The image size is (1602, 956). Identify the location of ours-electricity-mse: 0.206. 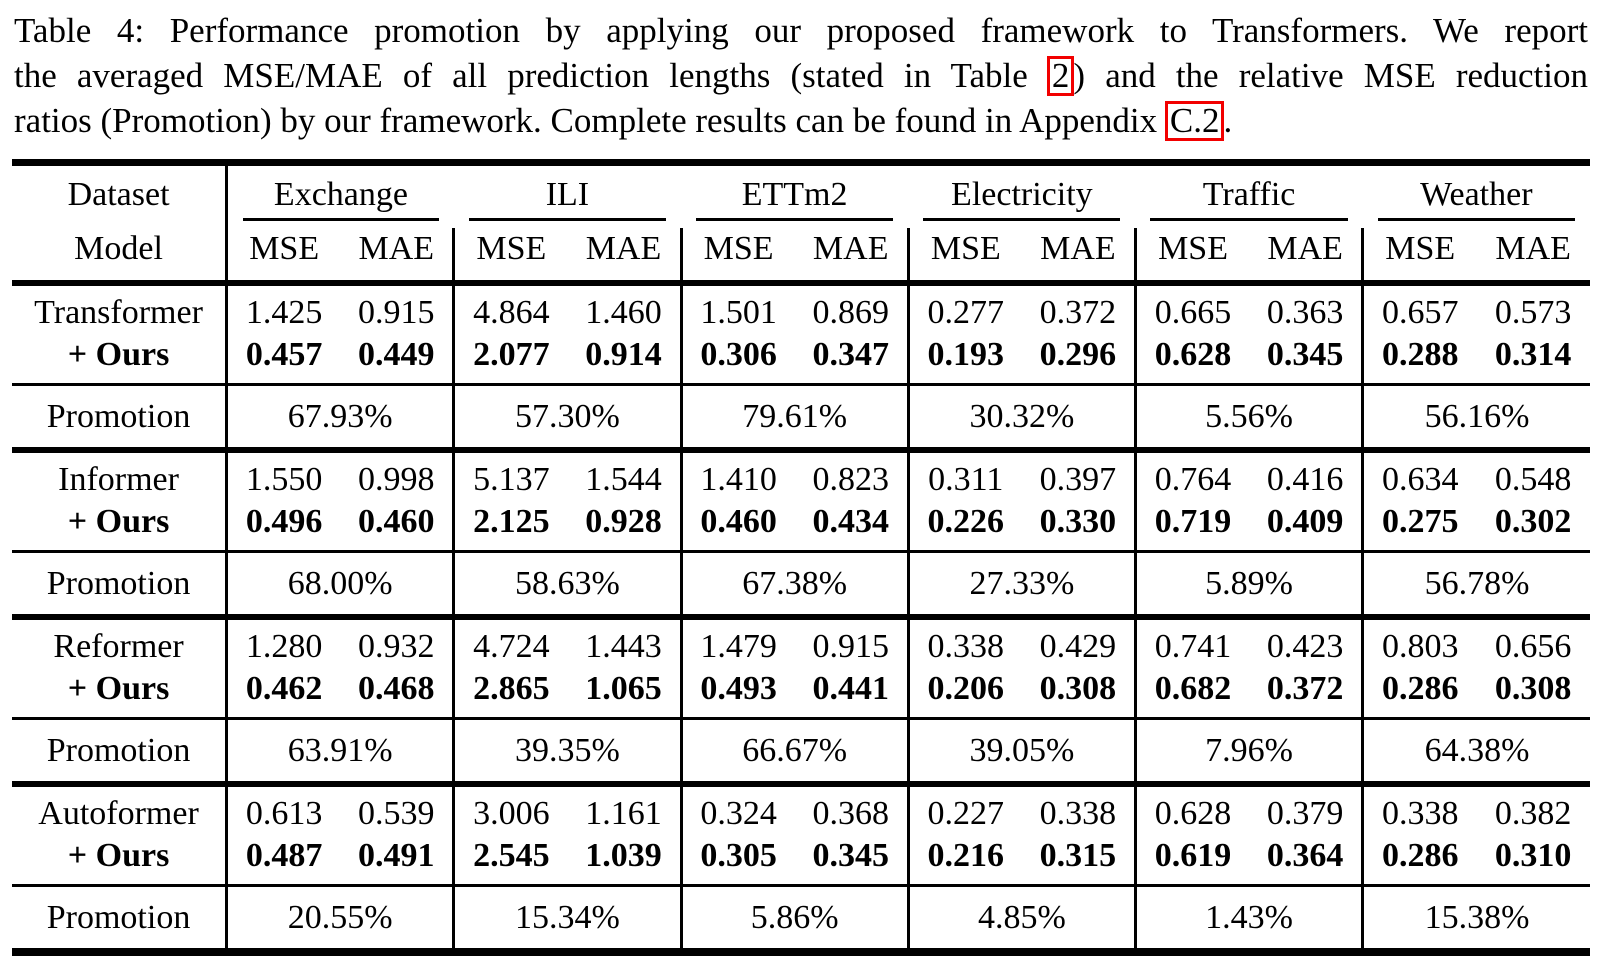
(964, 693).